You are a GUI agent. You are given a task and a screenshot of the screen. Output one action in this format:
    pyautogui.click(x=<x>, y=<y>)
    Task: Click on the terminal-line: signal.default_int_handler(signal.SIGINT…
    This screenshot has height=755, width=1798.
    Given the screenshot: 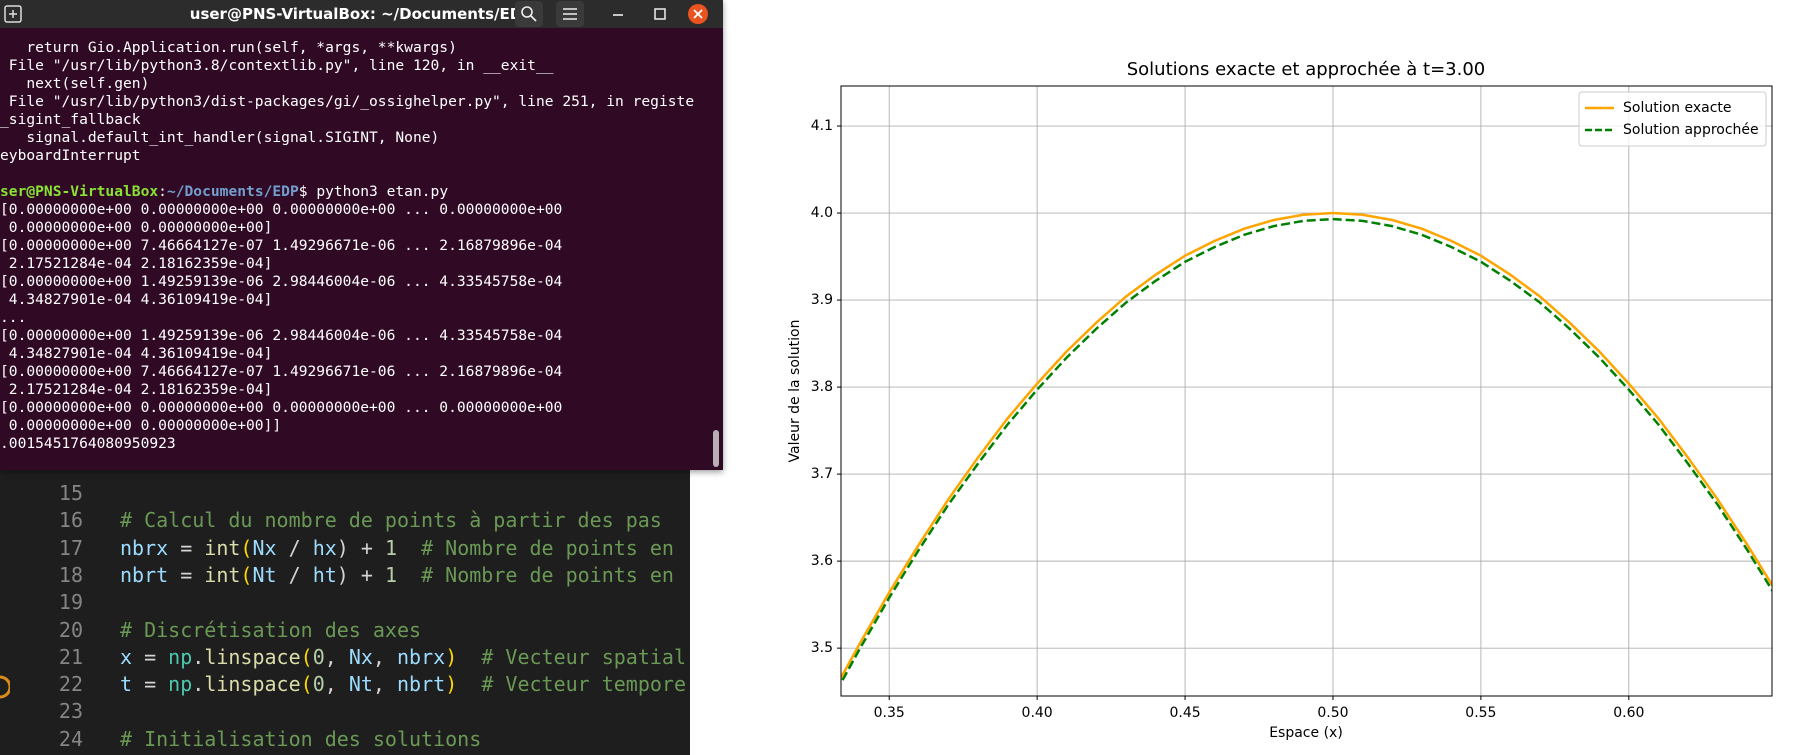 What is the action you would take?
    pyautogui.click(x=220, y=137)
    